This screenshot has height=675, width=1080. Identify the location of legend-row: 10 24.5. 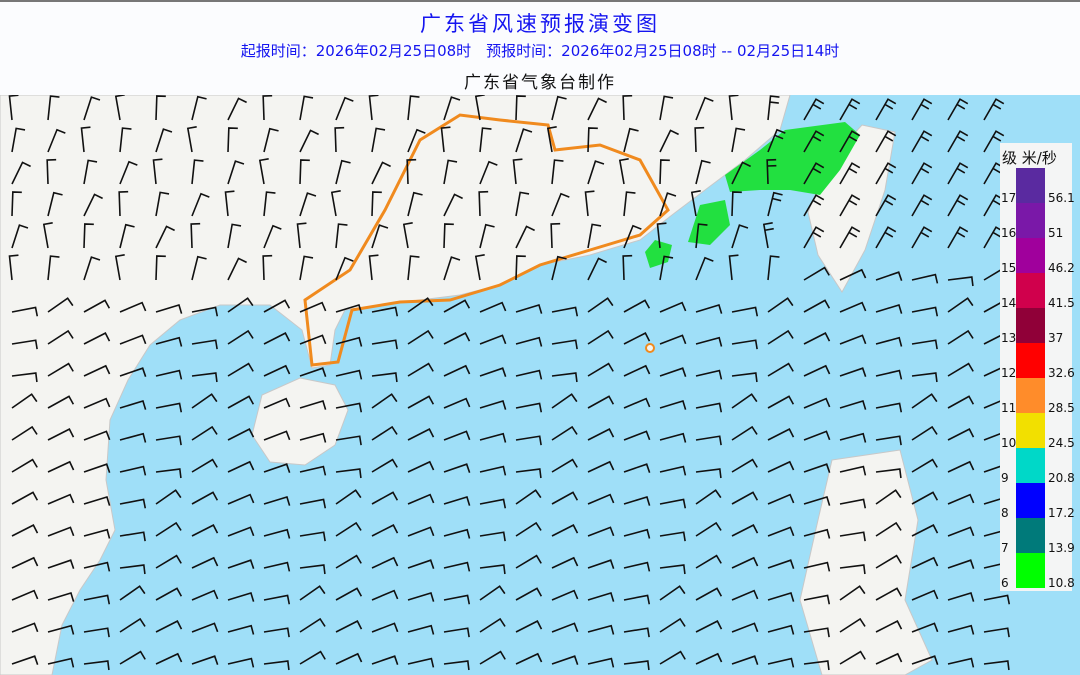
(1037, 431).